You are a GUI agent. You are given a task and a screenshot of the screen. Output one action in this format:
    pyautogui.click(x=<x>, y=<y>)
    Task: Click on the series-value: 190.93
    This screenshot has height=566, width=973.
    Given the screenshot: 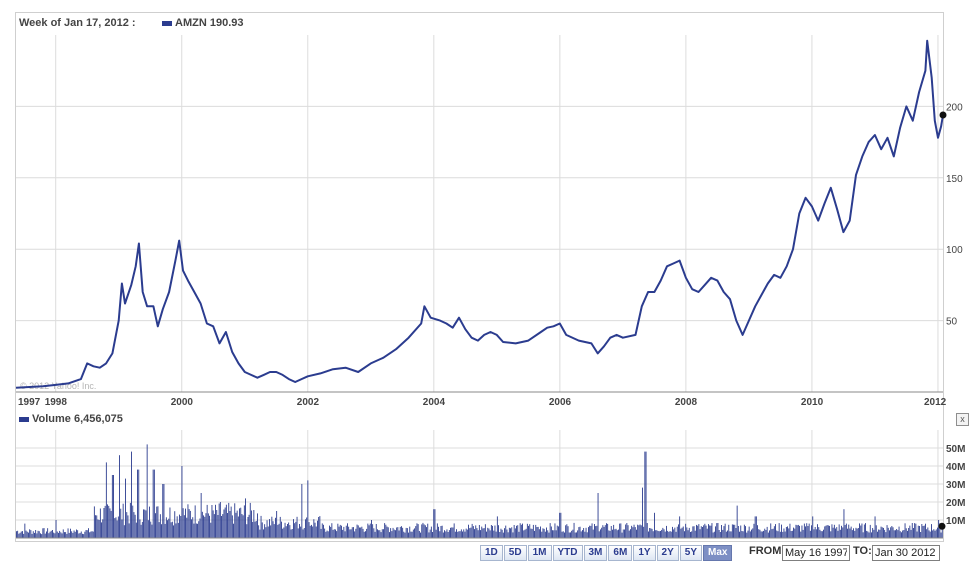 What is the action you would take?
    pyautogui.click(x=226, y=23)
    